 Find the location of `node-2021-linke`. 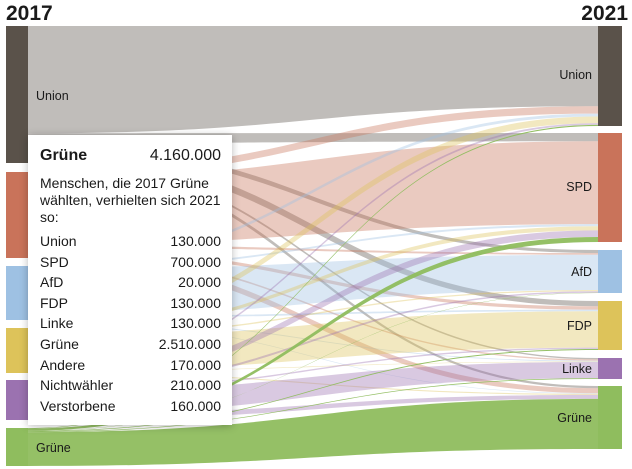

node-2021-linke is located at coordinates (610, 368).